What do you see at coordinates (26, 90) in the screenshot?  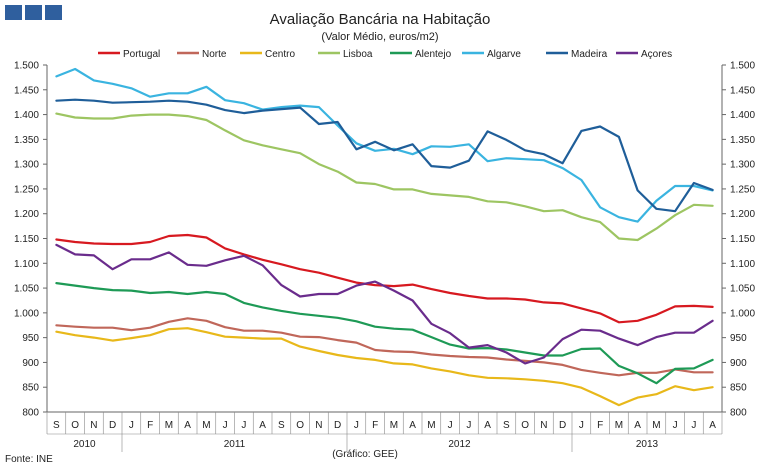 I see `y-tick-label-left: 1.450` at bounding box center [26, 90].